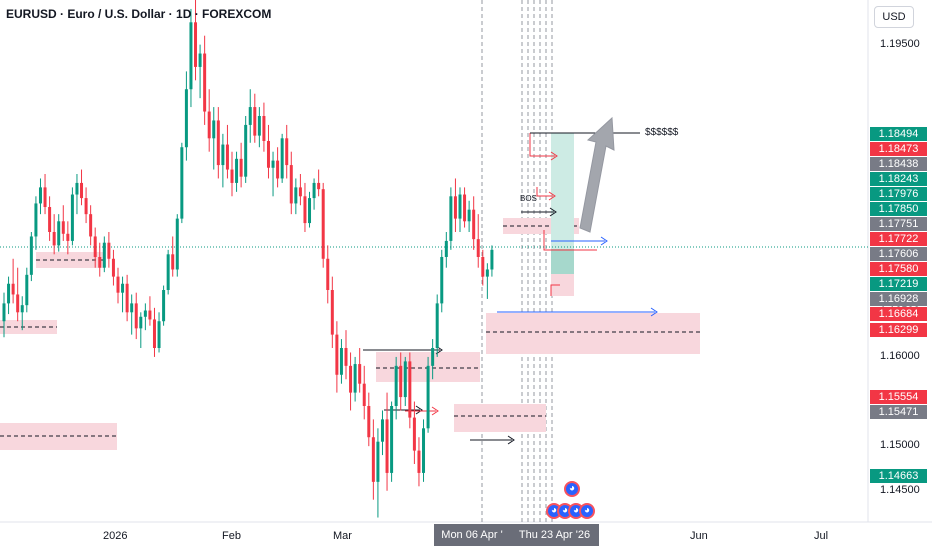 The image size is (932, 550). Describe the element at coordinates (821, 536) in the screenshot. I see `time-label-jul: Jul` at that location.